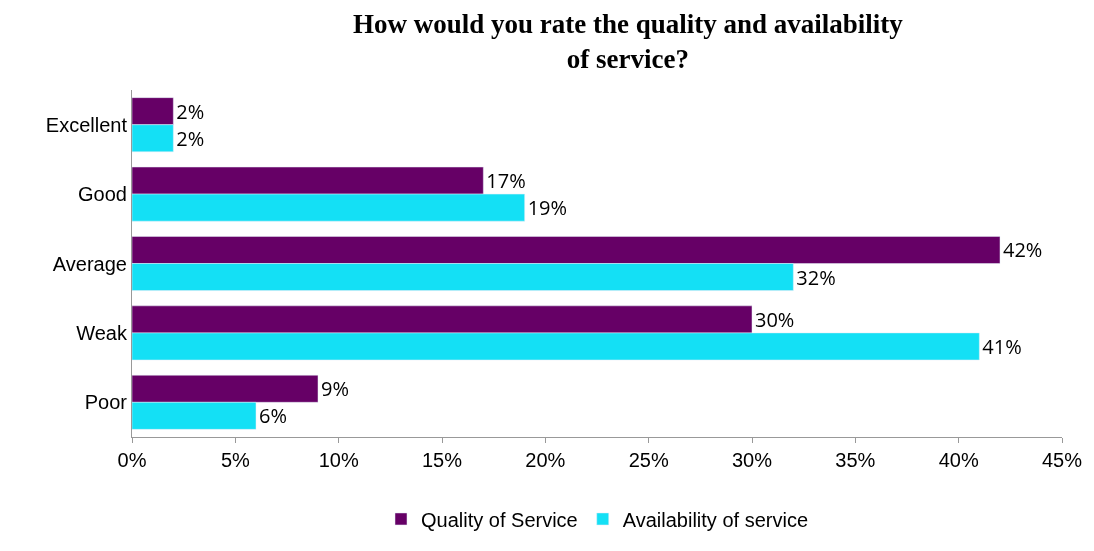  What do you see at coordinates (499, 519) in the screenshot?
I see `legend-label: Quality of Service` at bounding box center [499, 519].